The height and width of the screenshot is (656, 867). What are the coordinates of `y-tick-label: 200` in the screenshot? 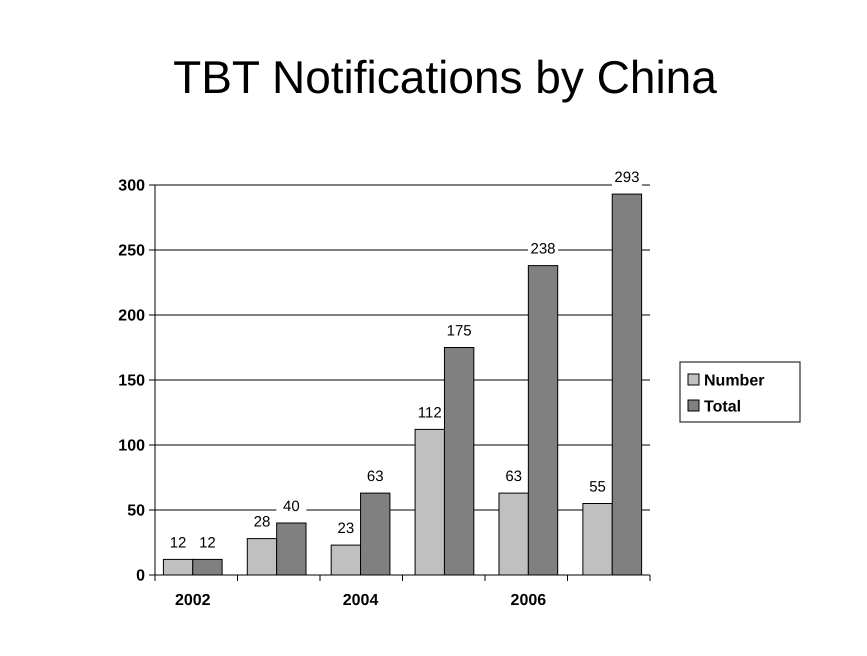 It's located at (132, 316).